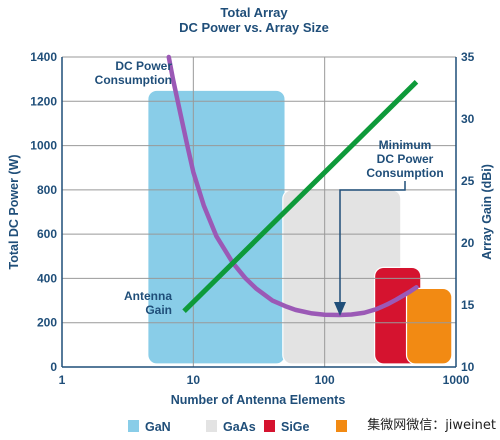 Image resolution: width=500 pixels, height=440 pixels. Describe the element at coordinates (148, 296) in the screenshot. I see `annotation-gain-line-1: Antenna` at that location.